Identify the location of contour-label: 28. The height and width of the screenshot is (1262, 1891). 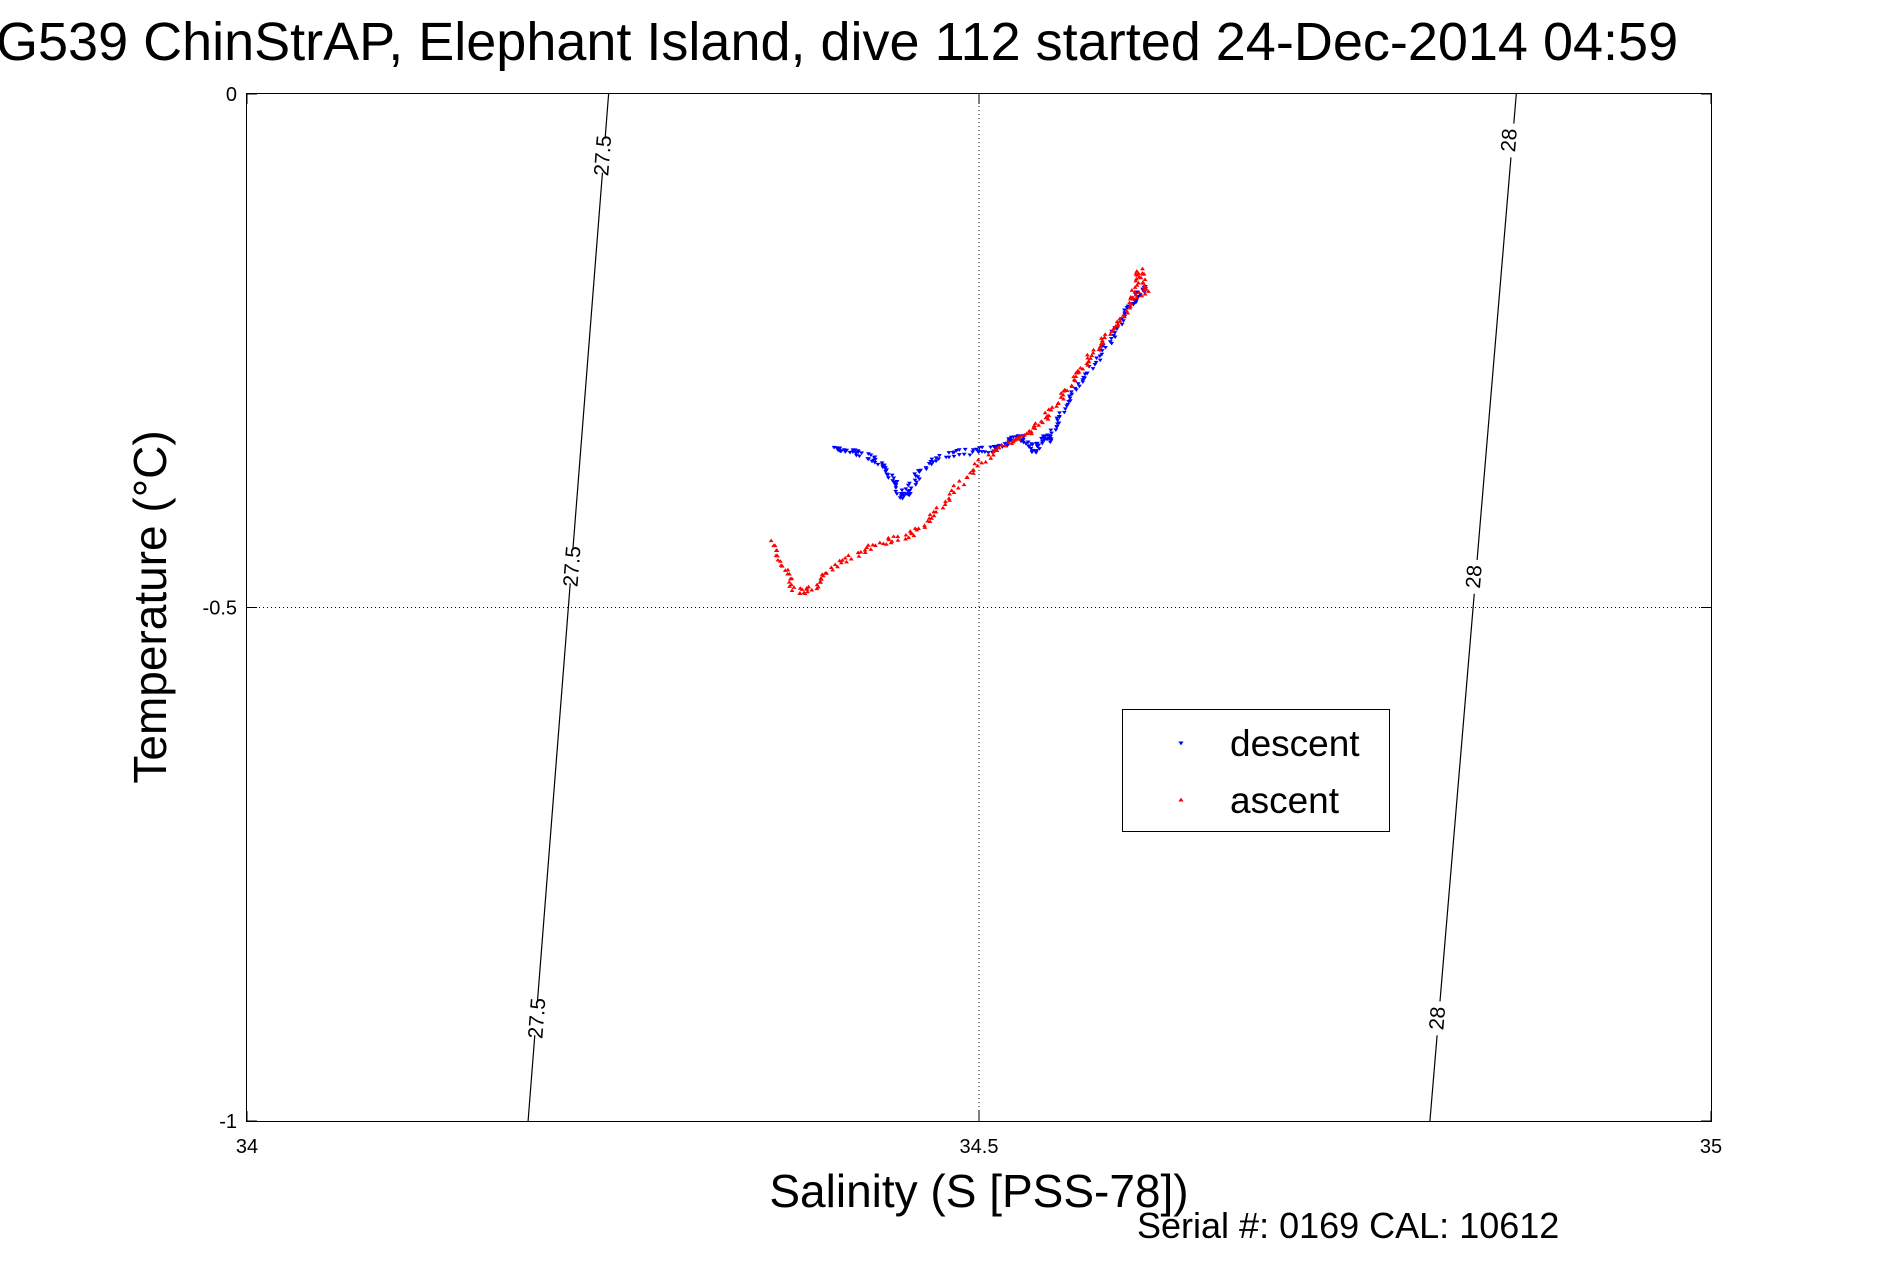
(1509, 140).